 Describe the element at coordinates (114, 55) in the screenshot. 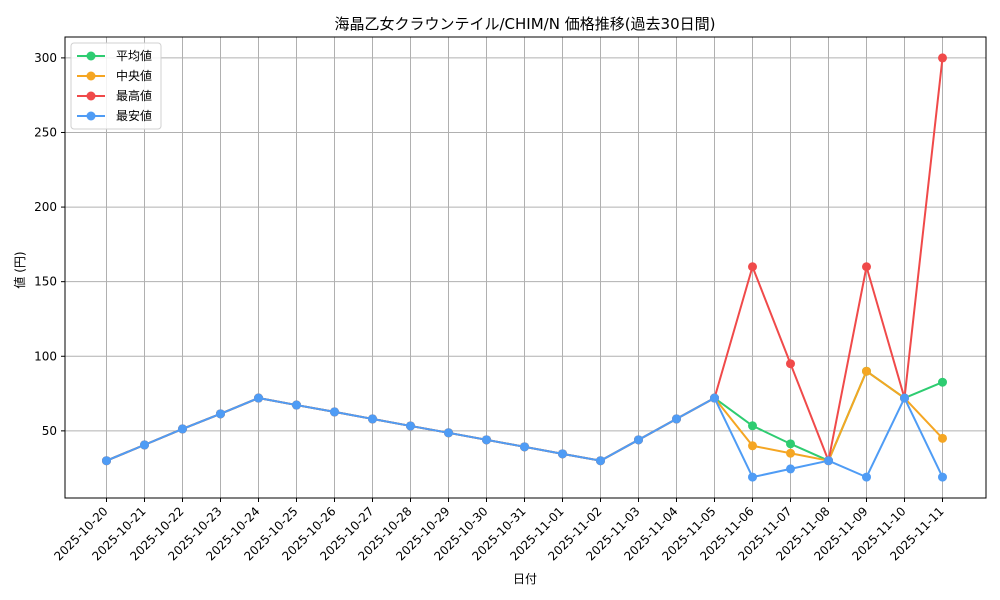

I see `legend-item: 平均値` at that location.